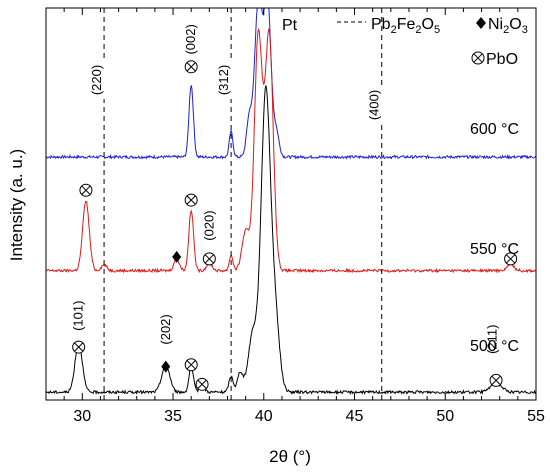 The width and height of the screenshot is (550, 472). I want to click on reference-line-label-0: (220), so click(96, 80).